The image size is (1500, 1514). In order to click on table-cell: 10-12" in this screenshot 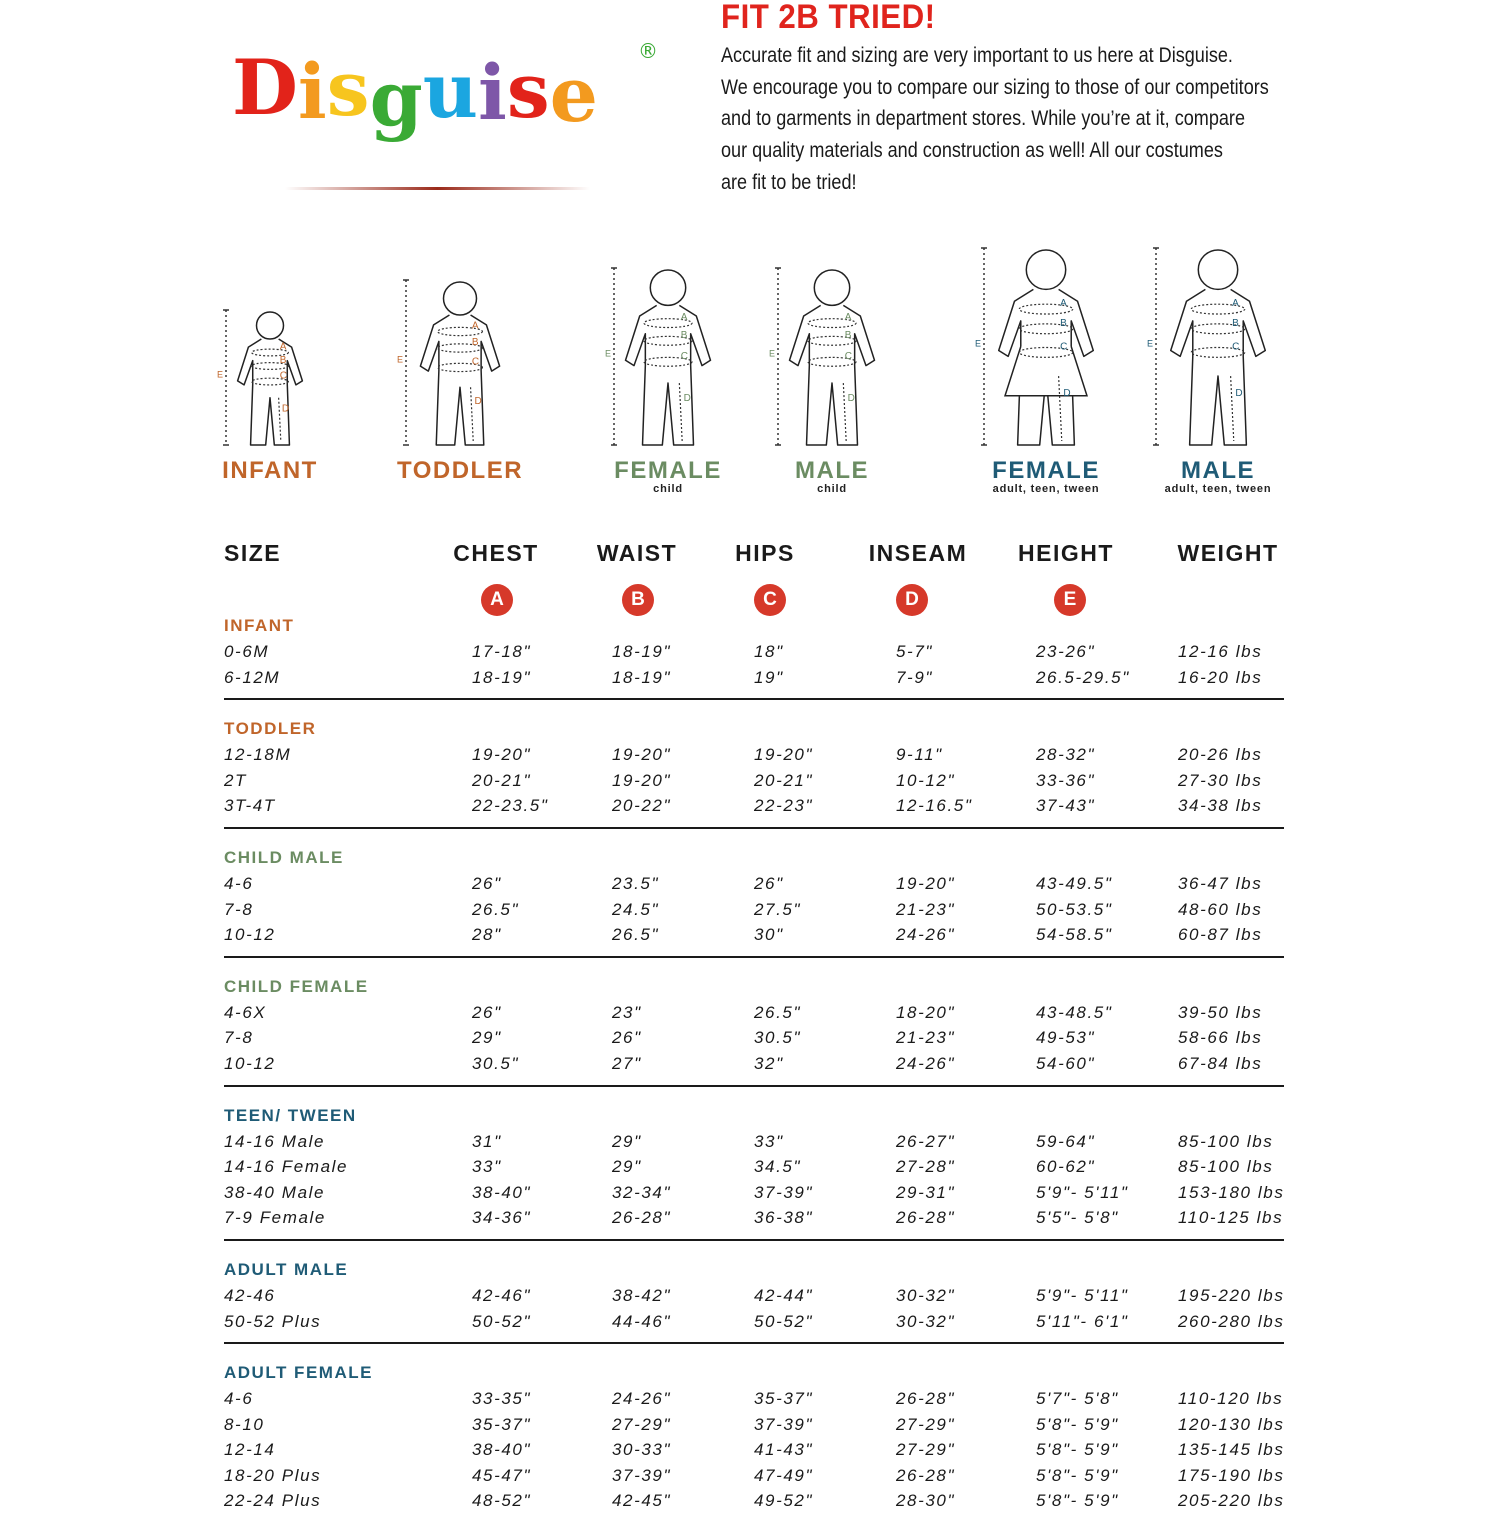, I will do `click(926, 780)`.